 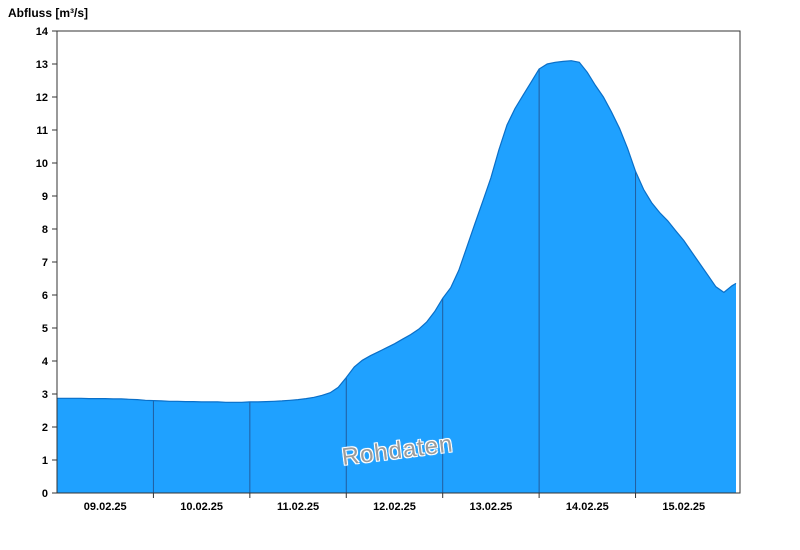 I want to click on x-tick-label: 09.02.25, so click(x=105, y=507).